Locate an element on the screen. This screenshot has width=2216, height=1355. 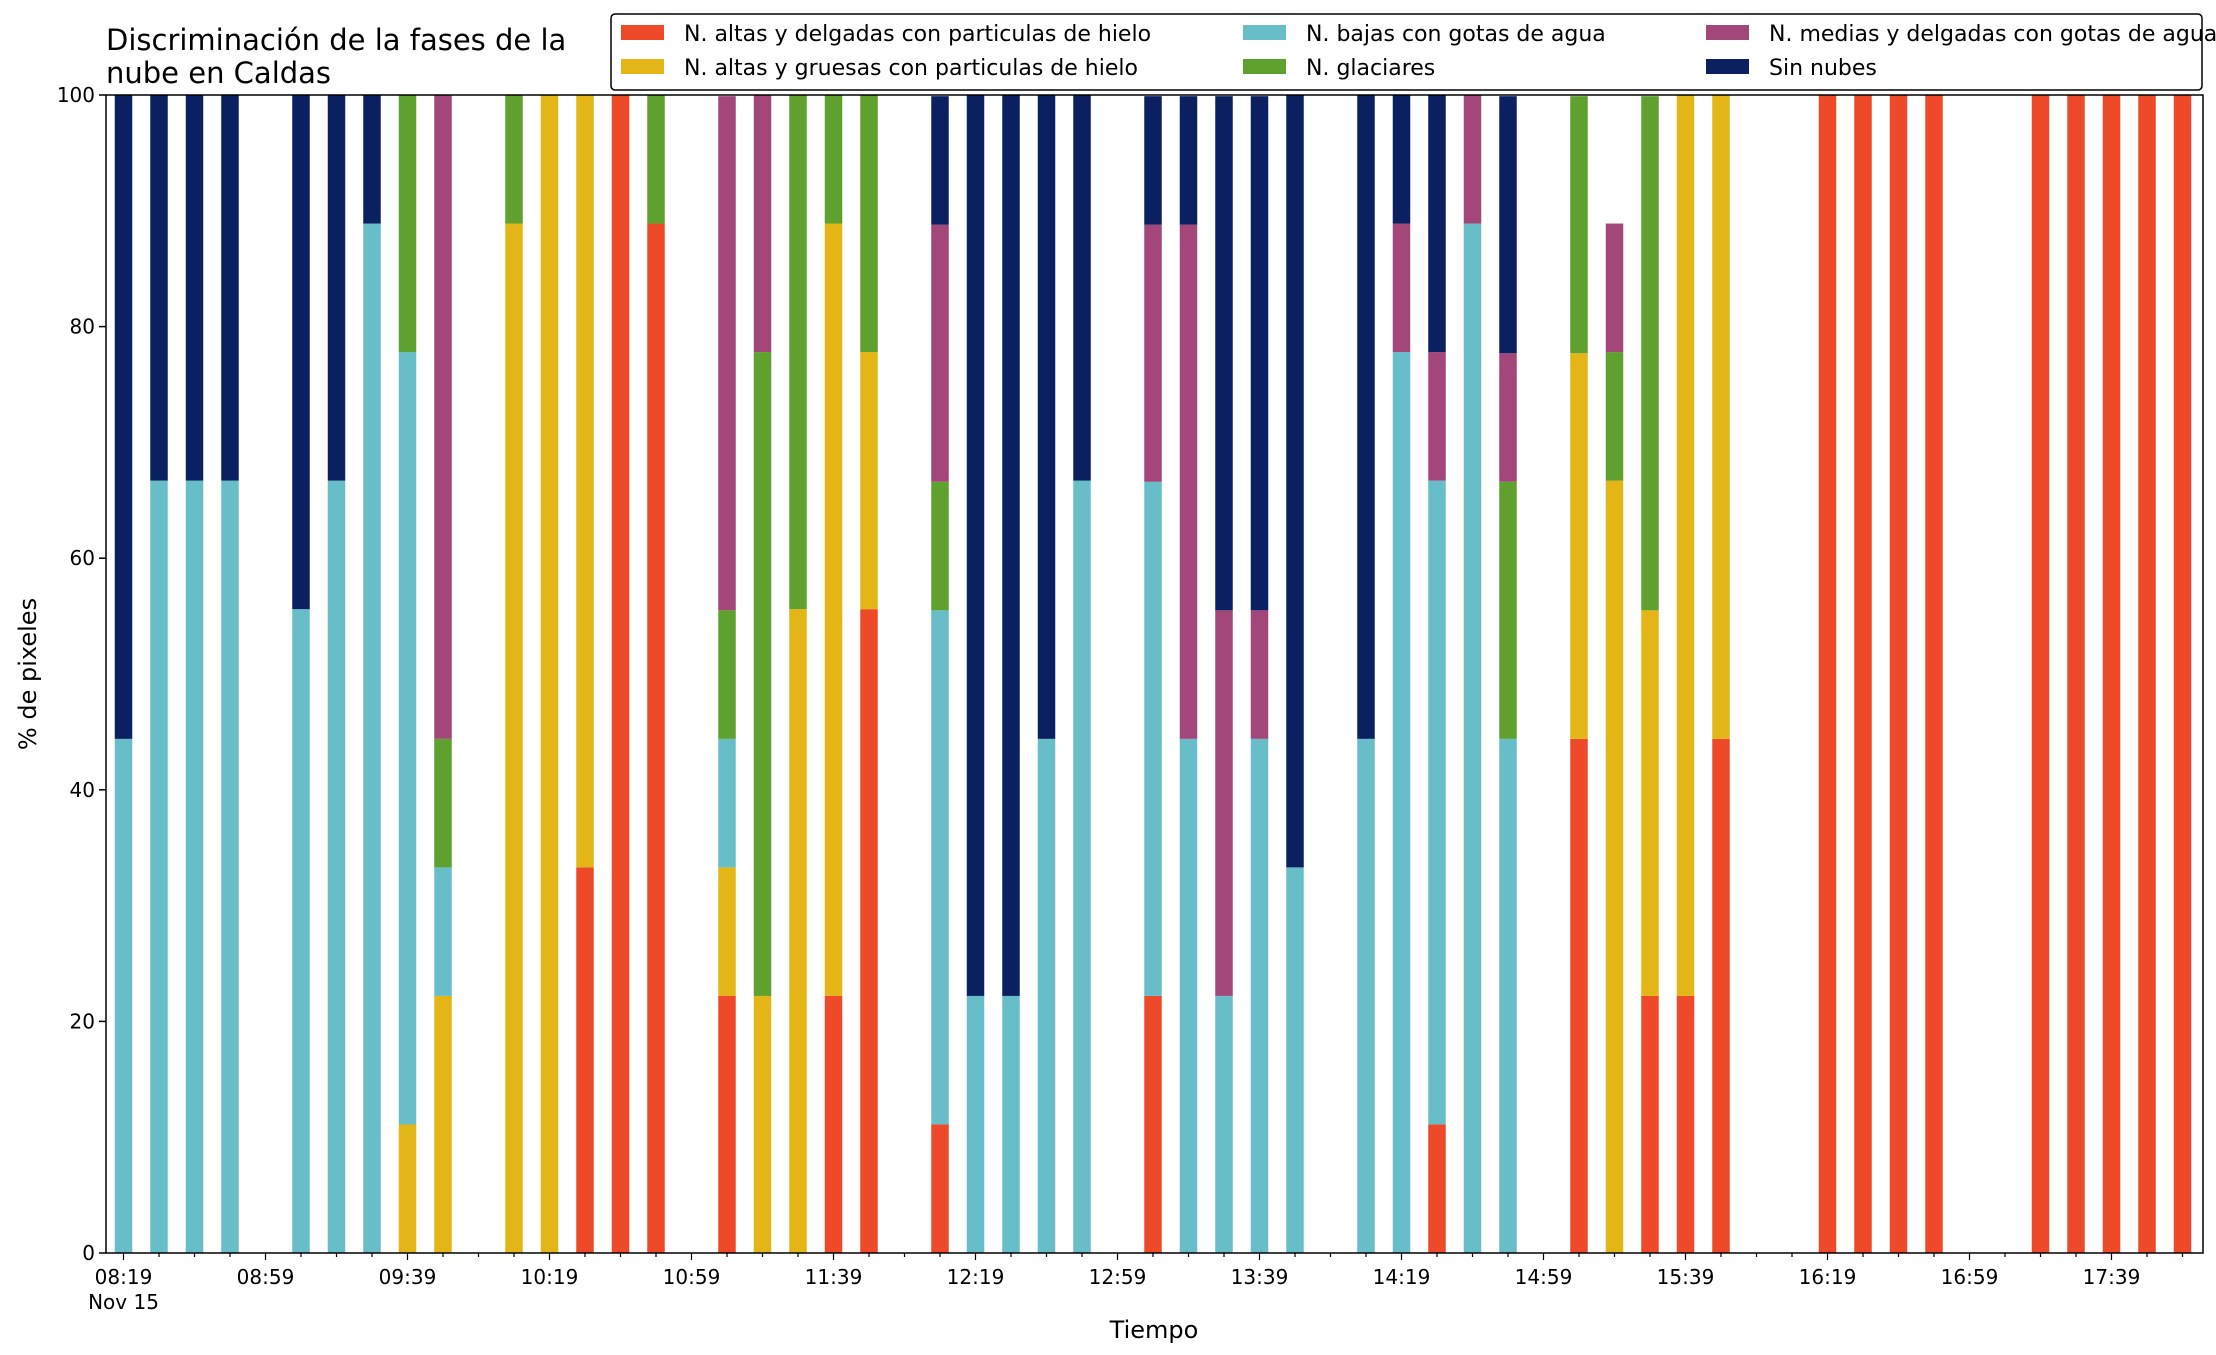
legend-label-4: N. medias y delgadas con gotas de agua is located at coordinates (1992, 34).